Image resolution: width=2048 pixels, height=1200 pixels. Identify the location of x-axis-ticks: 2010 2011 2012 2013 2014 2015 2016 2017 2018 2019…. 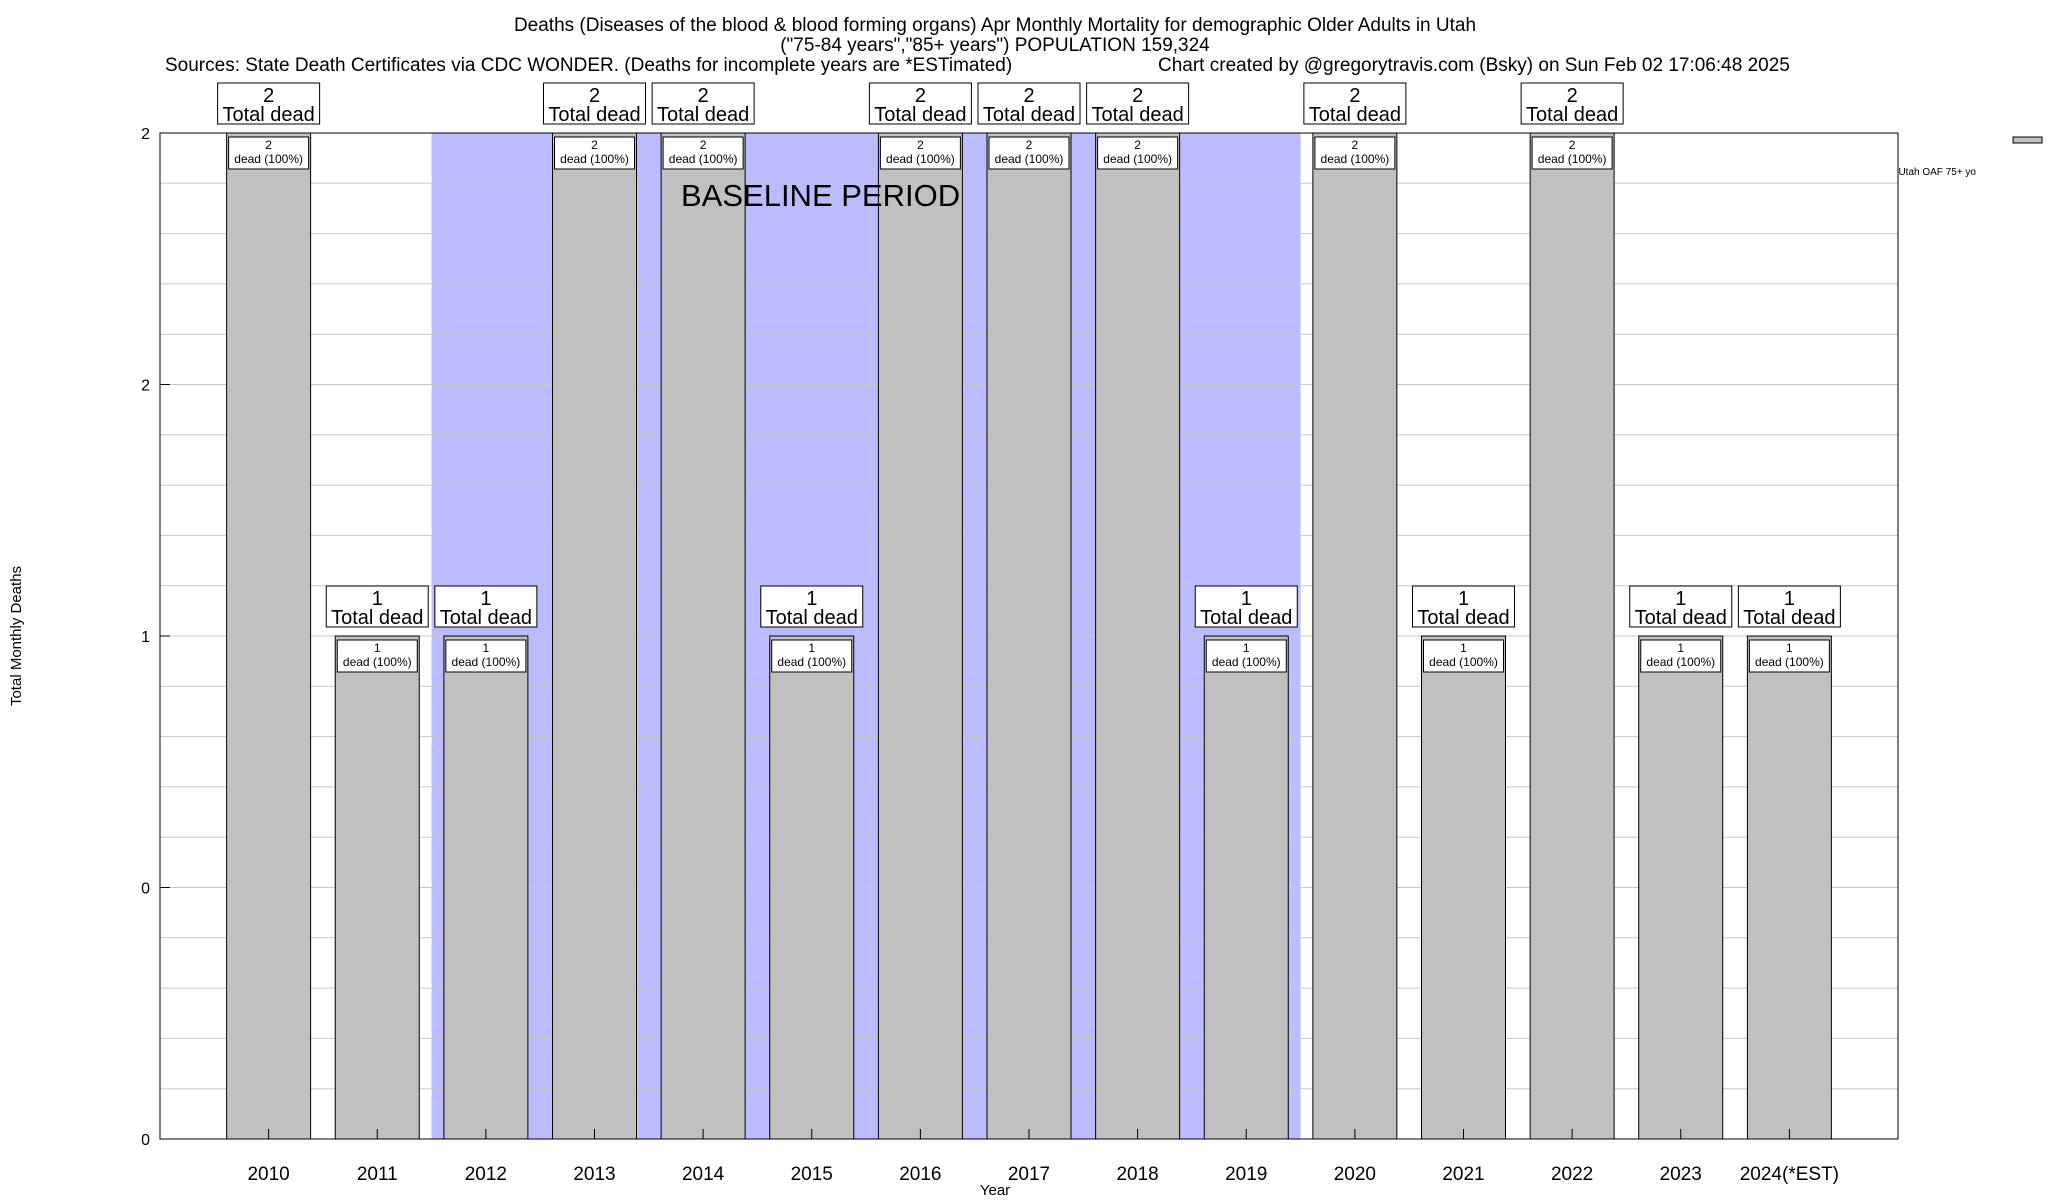
(1043, 1157).